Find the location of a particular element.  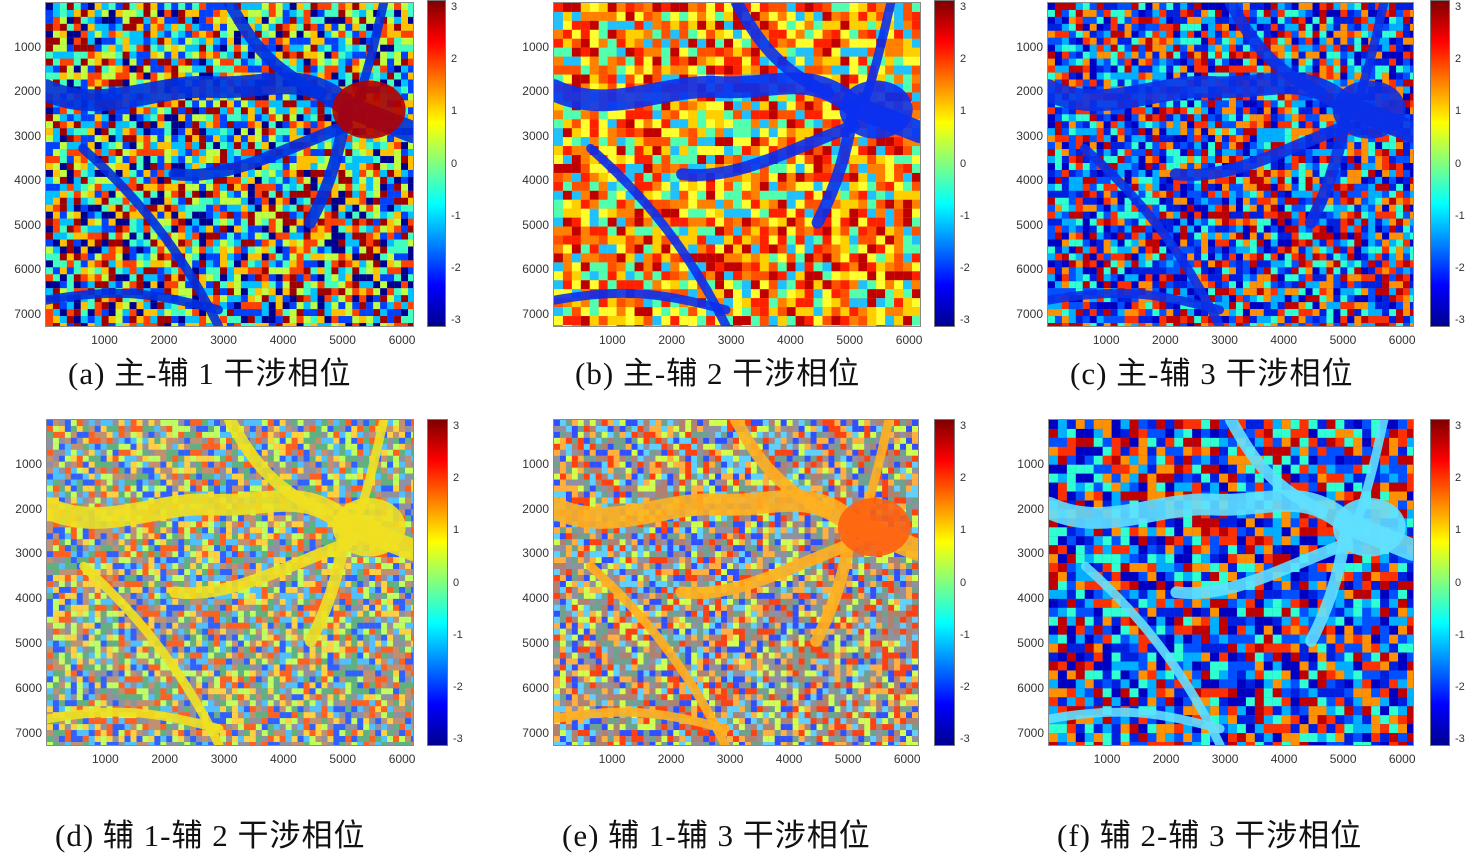

panel-caption-f: (f) 辅 2-辅 3 干涉相位 is located at coordinates (1210, 835).